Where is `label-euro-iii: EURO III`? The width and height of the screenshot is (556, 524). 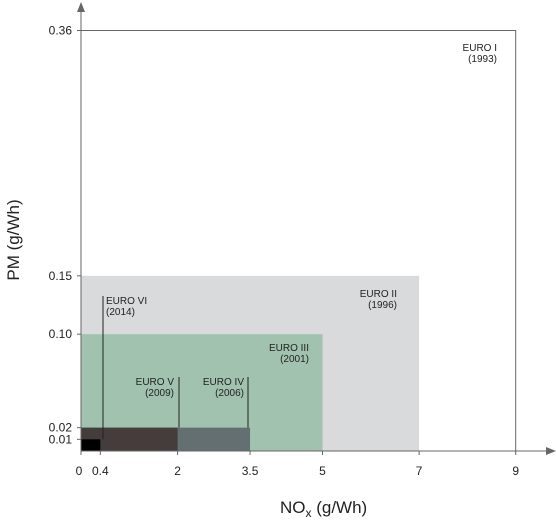 label-euro-iii: EURO III is located at coordinates (289, 348).